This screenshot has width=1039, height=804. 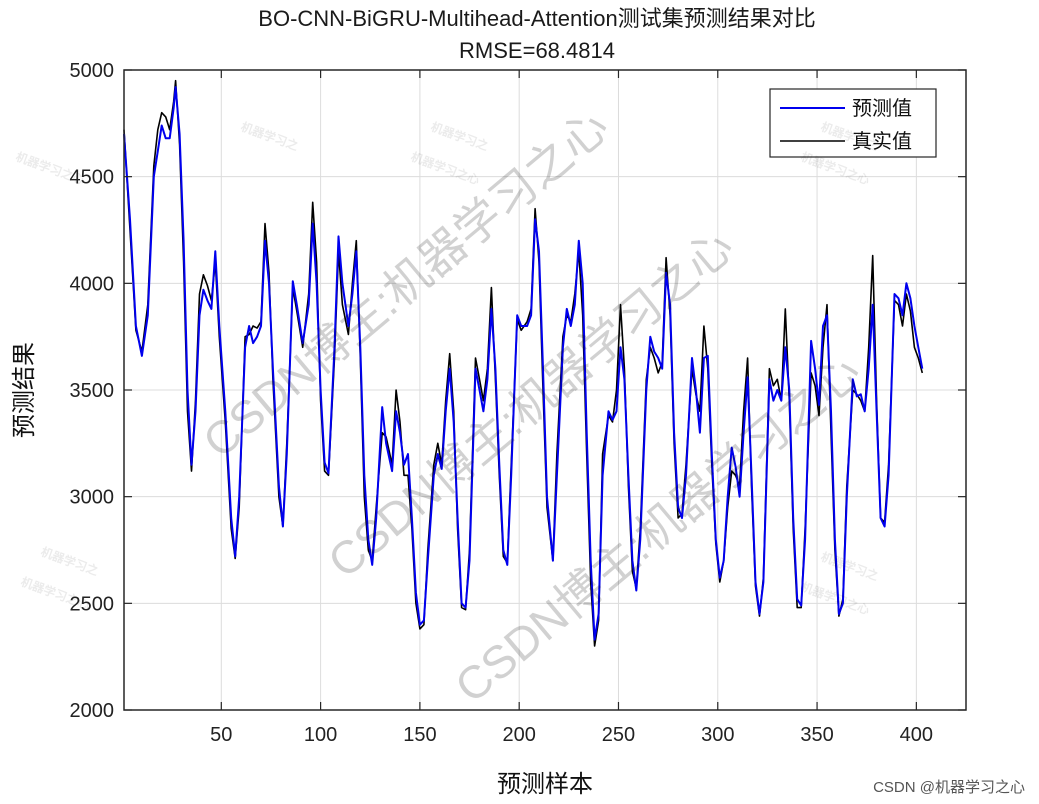 I want to click on legend-label-actual: 真实值, so click(x=882, y=141).